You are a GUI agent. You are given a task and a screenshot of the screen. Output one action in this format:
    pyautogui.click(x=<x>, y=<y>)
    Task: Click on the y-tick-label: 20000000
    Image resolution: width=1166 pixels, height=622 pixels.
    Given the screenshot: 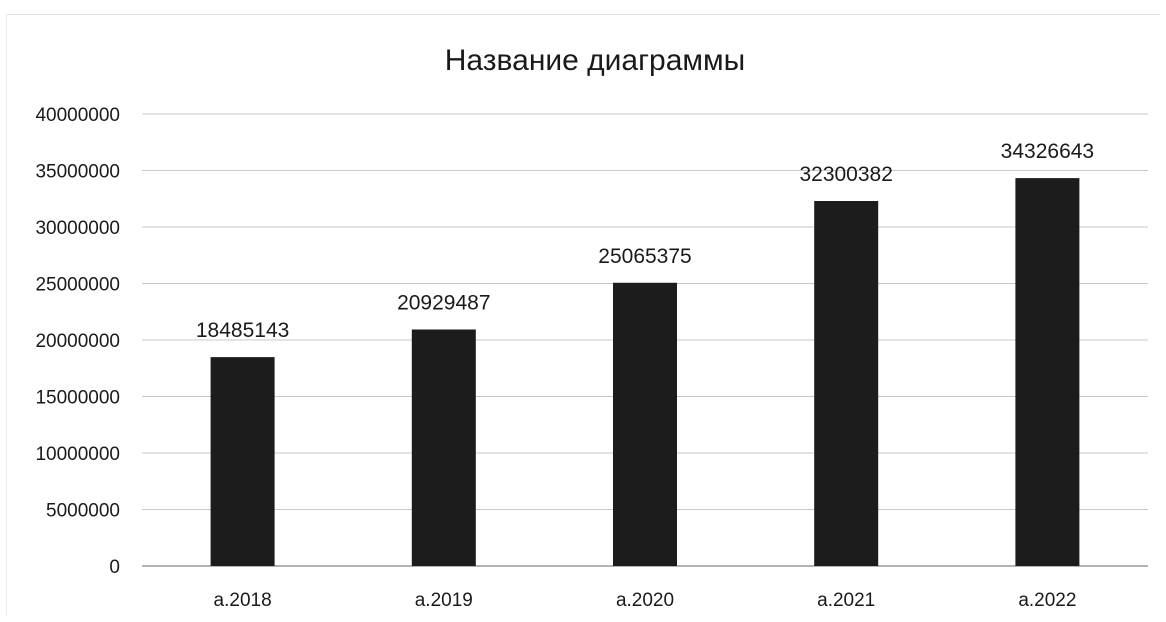 What is the action you would take?
    pyautogui.click(x=77, y=341)
    